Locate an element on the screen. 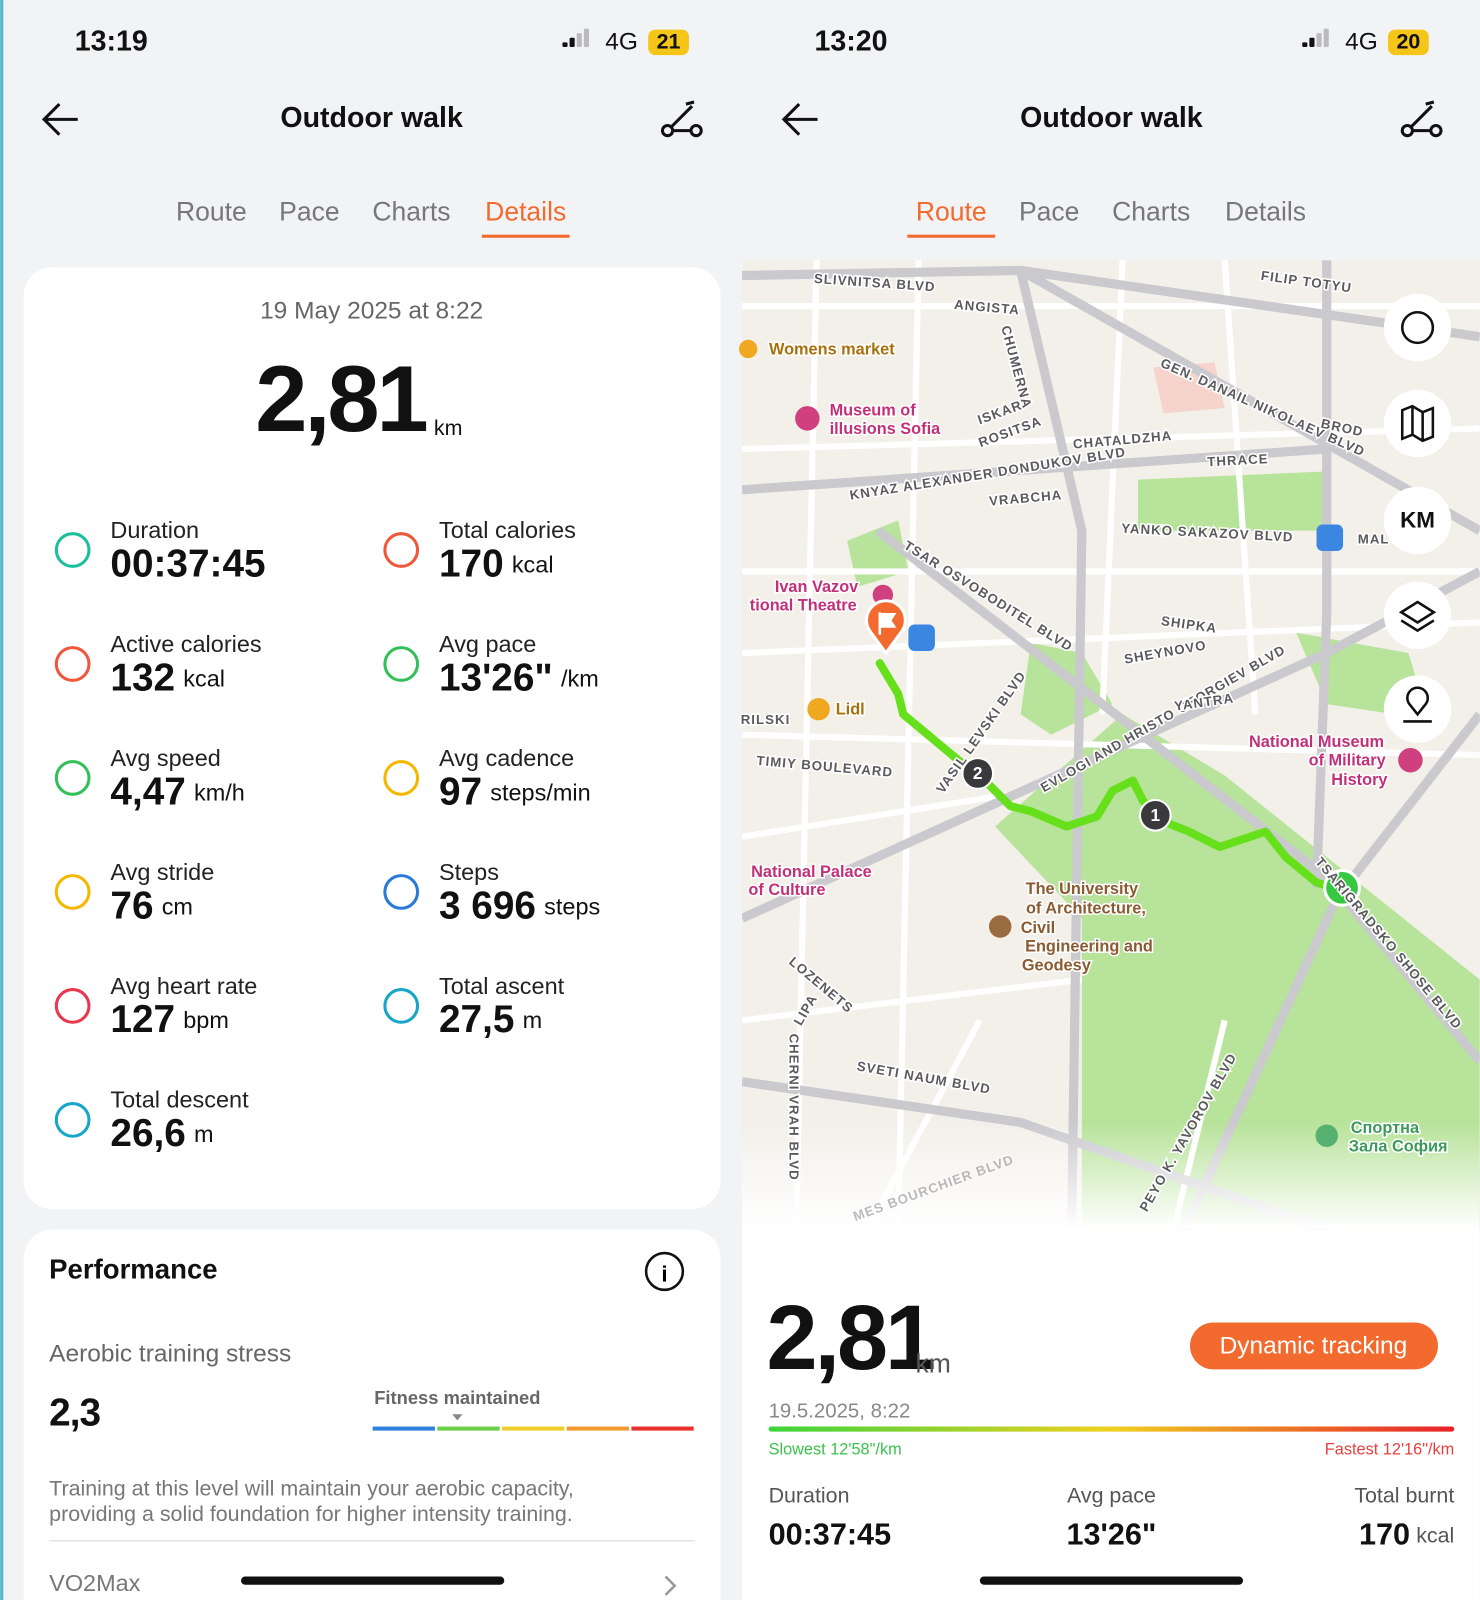  metric-label: Total descent is located at coordinates (179, 1100).